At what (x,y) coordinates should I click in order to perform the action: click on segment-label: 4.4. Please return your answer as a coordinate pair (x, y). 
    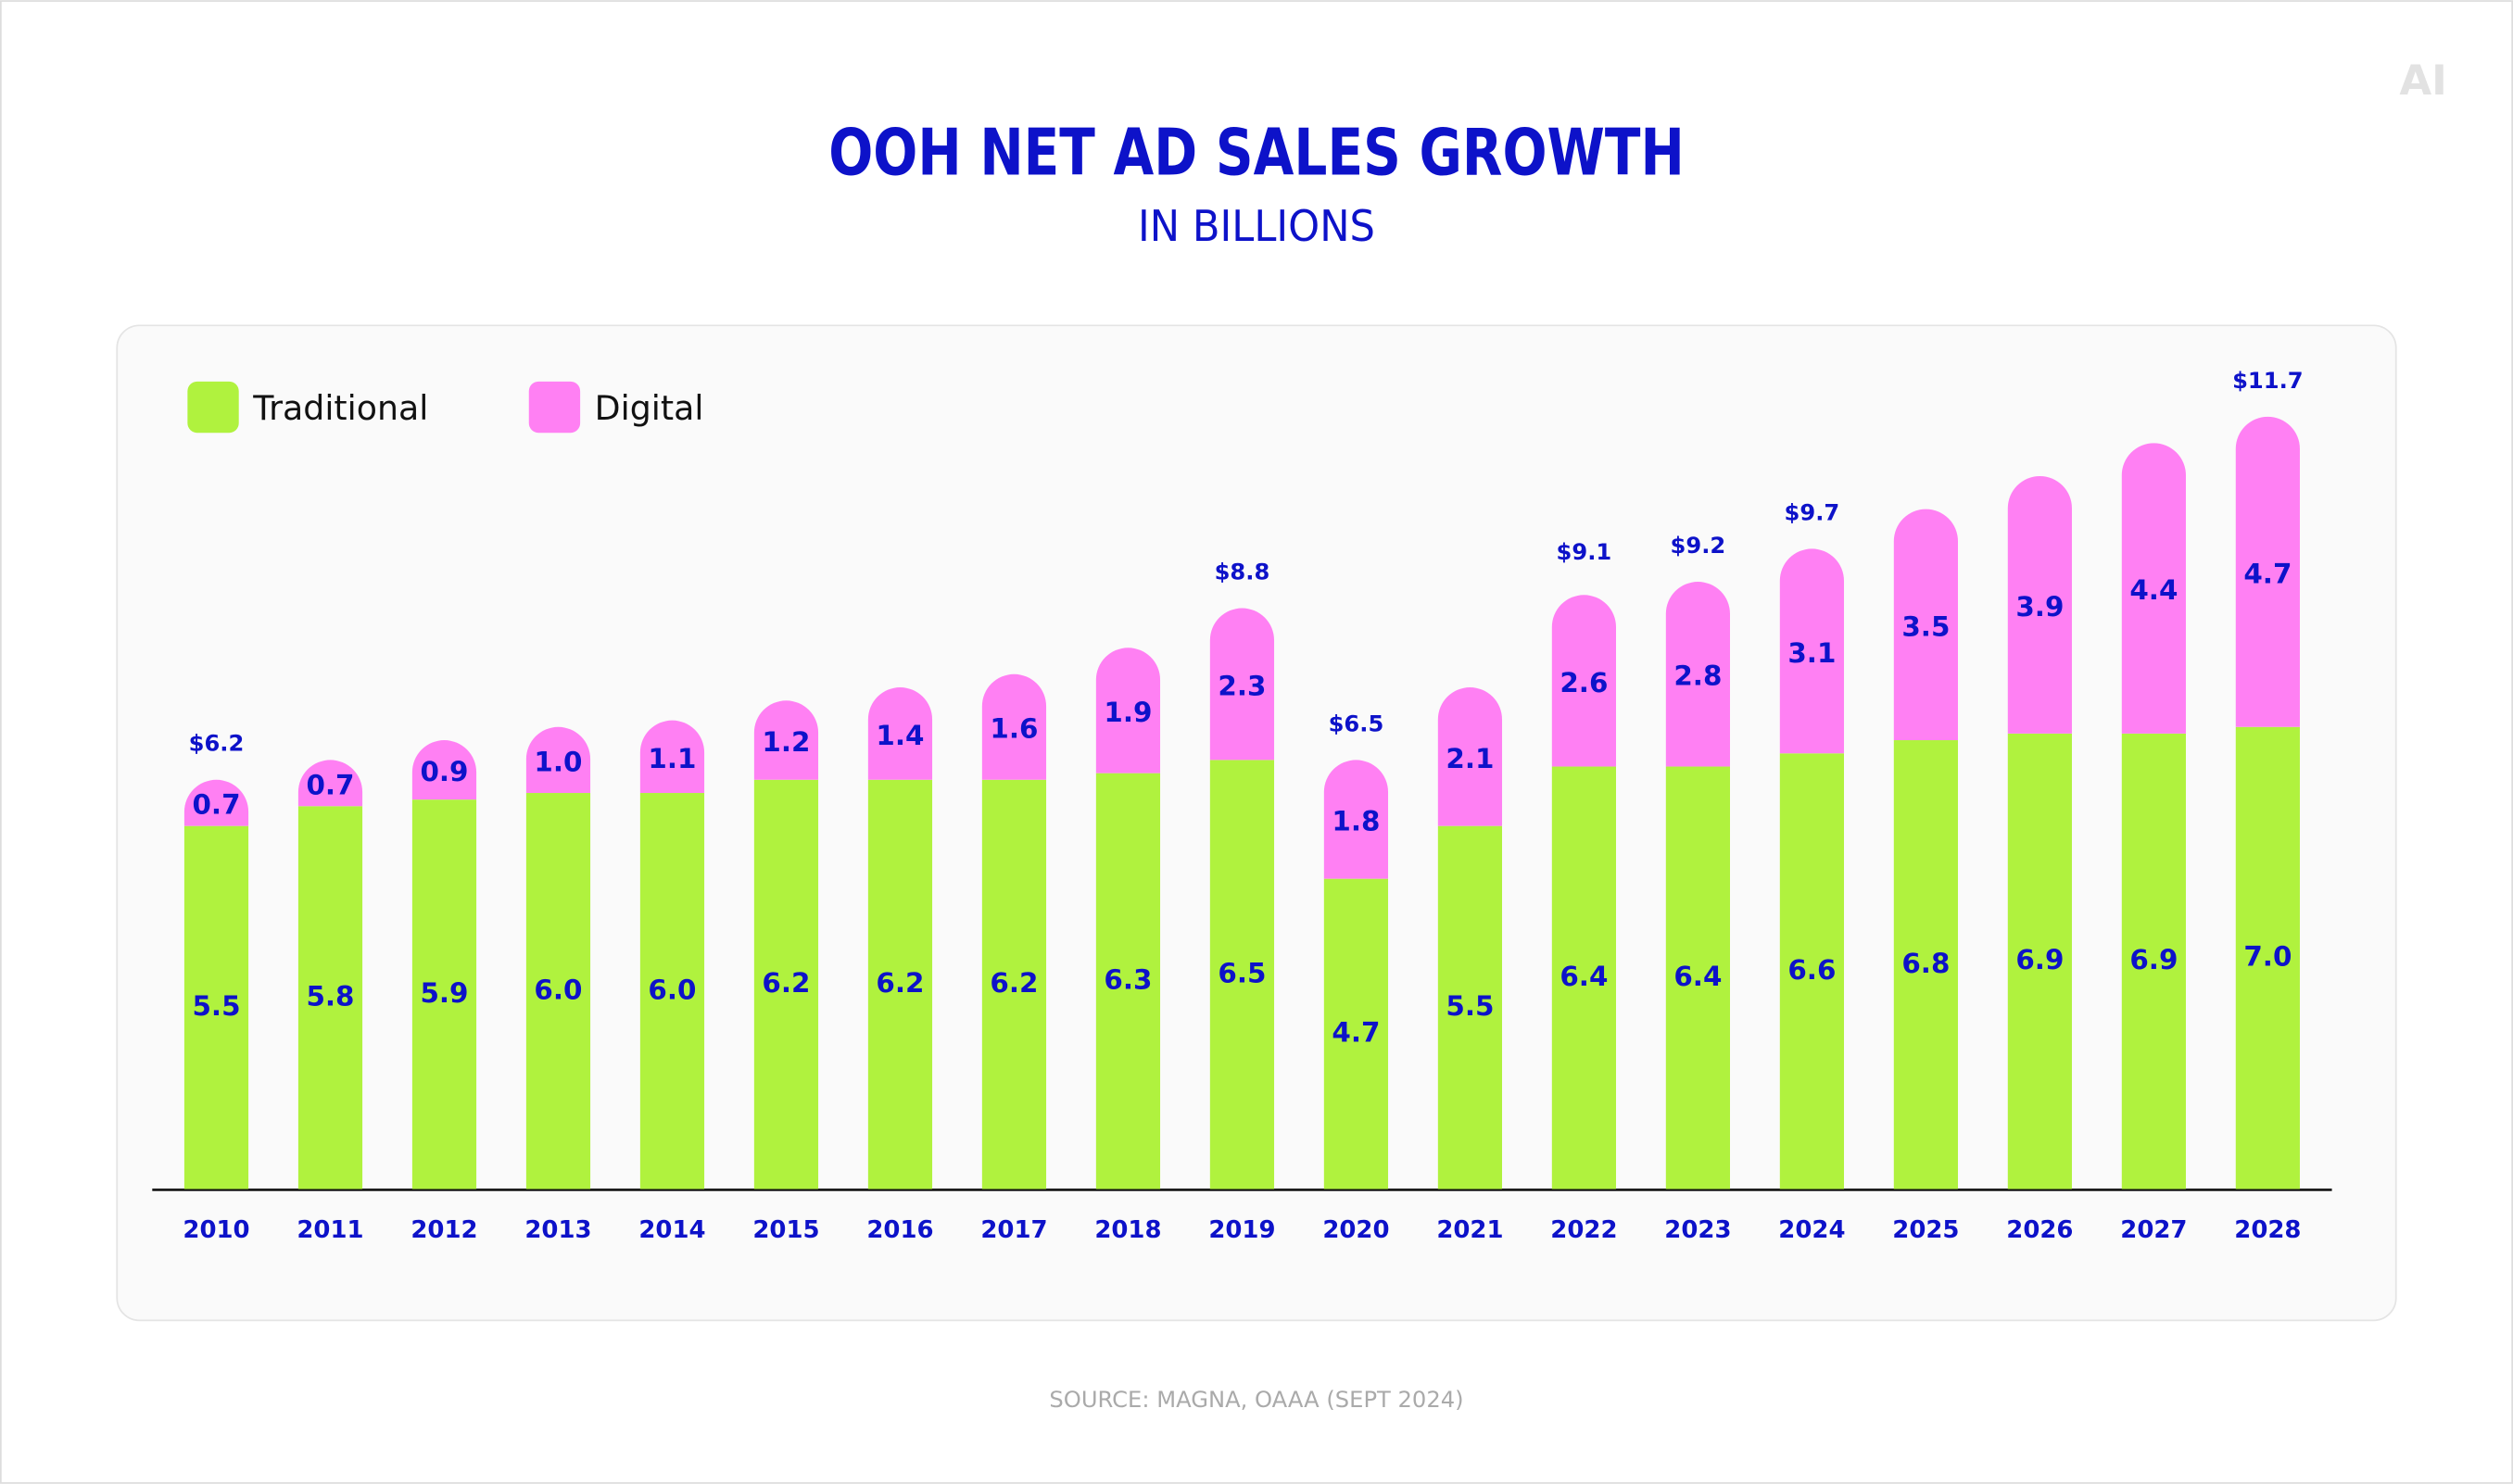
    Looking at the image, I should click on (2153, 590).